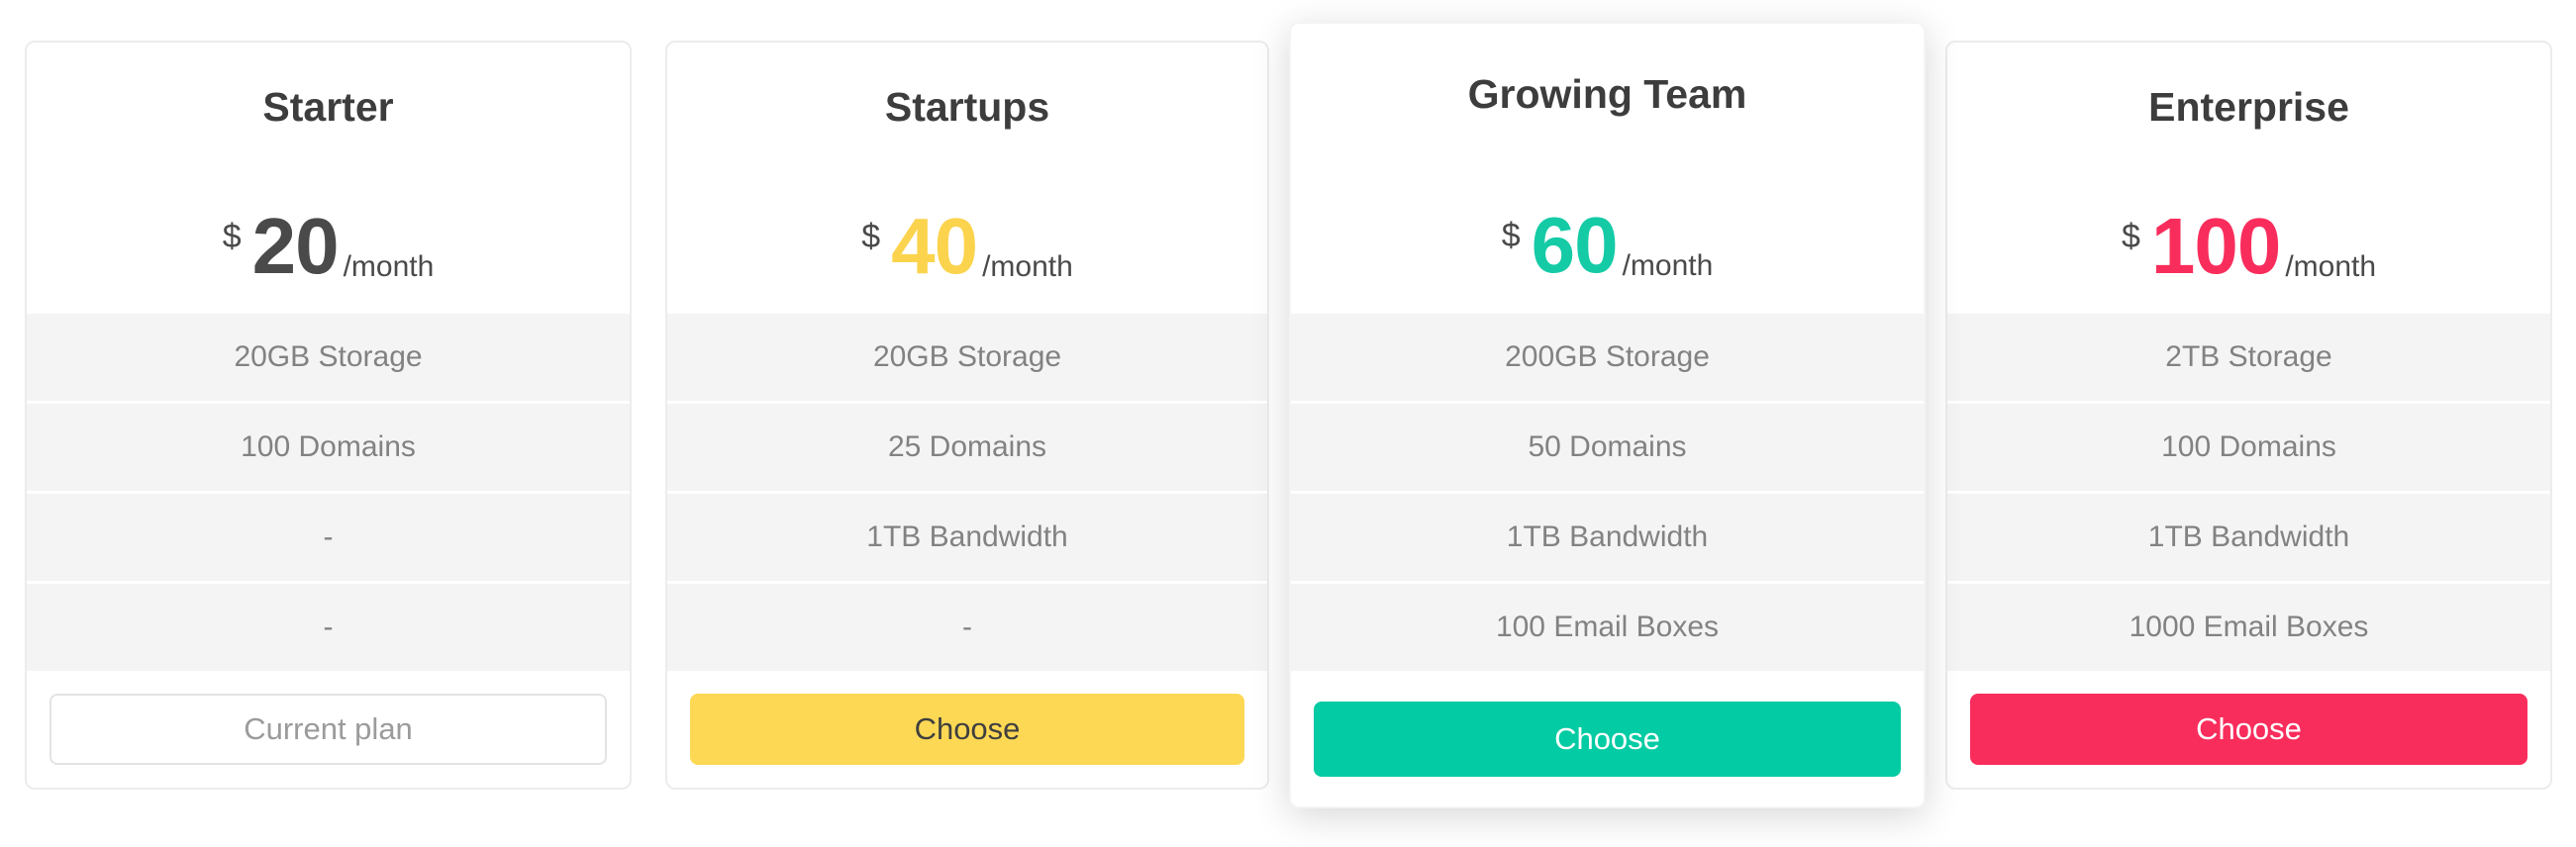 Image resolution: width=2576 pixels, height=847 pixels. I want to click on plan-header: Enterprise $ 100 /month, so click(2248, 178).